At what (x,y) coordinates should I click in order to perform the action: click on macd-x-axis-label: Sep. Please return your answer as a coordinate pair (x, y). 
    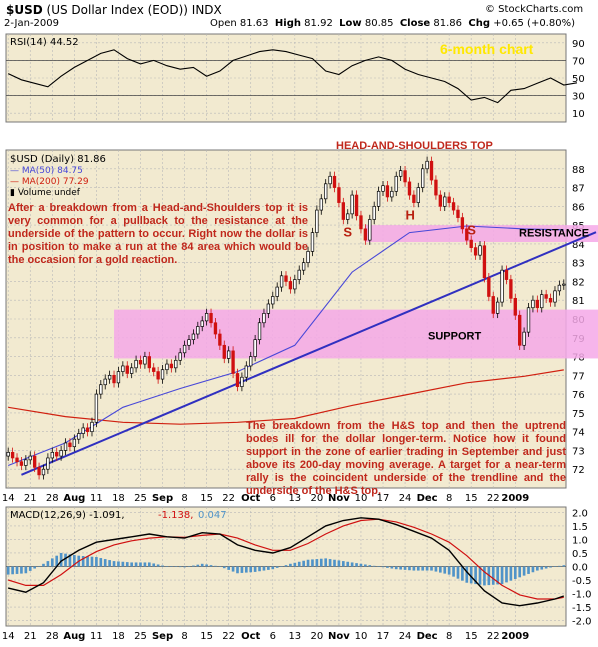
    Looking at the image, I should click on (162, 636).